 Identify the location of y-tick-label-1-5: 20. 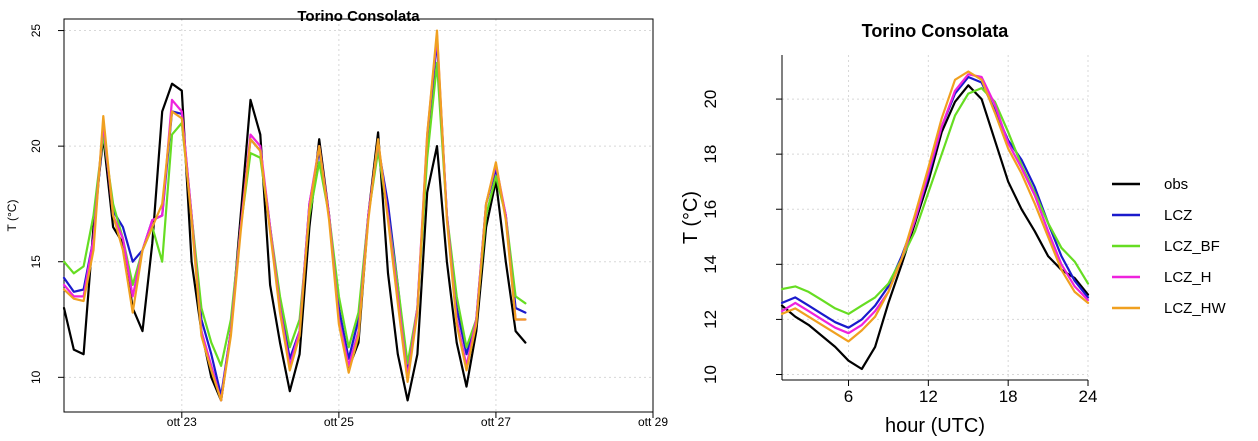
(710, 99).